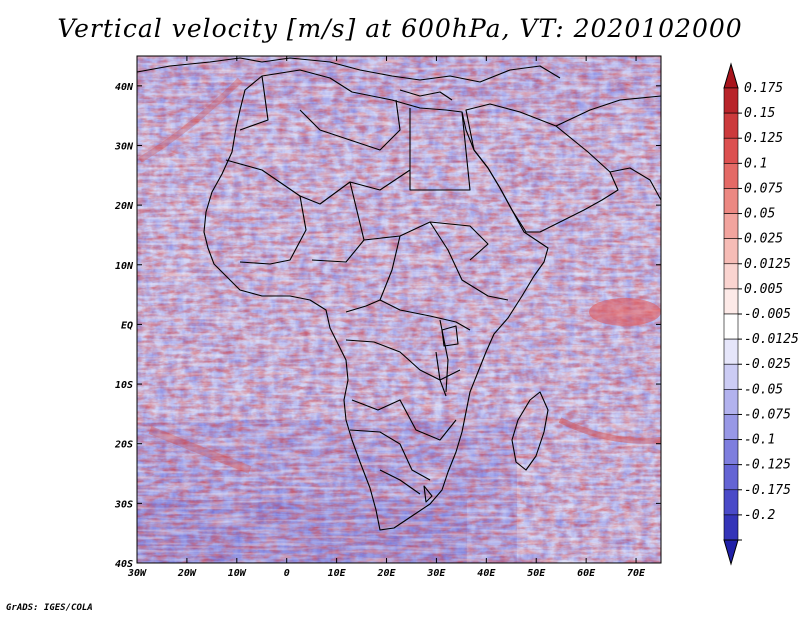 This screenshot has width=800, height=618. Describe the element at coordinates (237, 573) in the screenshot. I see `lon-tick-label: 10W` at that location.